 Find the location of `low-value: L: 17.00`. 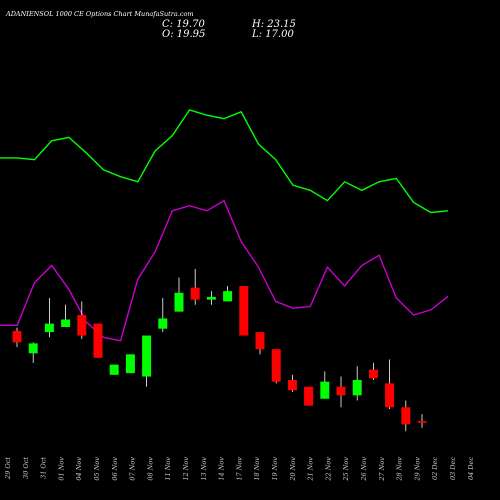

low-value: L: 17.00 is located at coordinates (272, 34).